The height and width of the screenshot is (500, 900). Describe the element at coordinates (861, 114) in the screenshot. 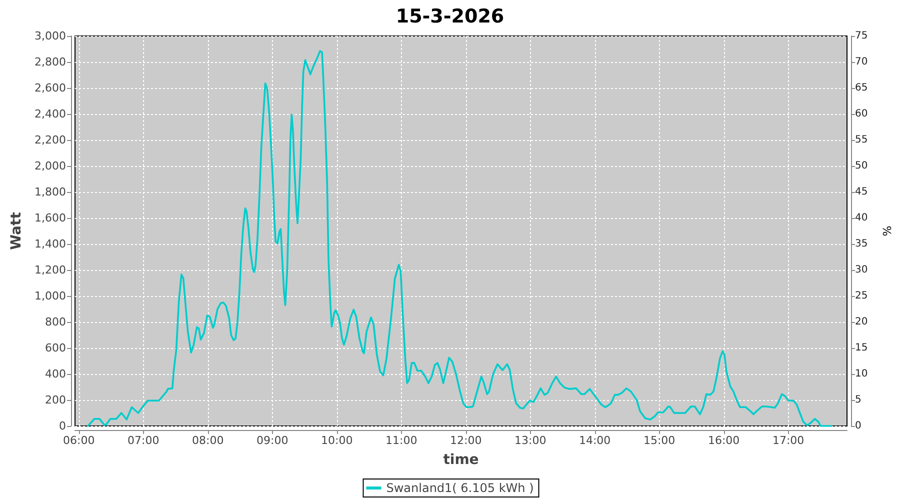

I see `y2-tick-label: 60` at that location.